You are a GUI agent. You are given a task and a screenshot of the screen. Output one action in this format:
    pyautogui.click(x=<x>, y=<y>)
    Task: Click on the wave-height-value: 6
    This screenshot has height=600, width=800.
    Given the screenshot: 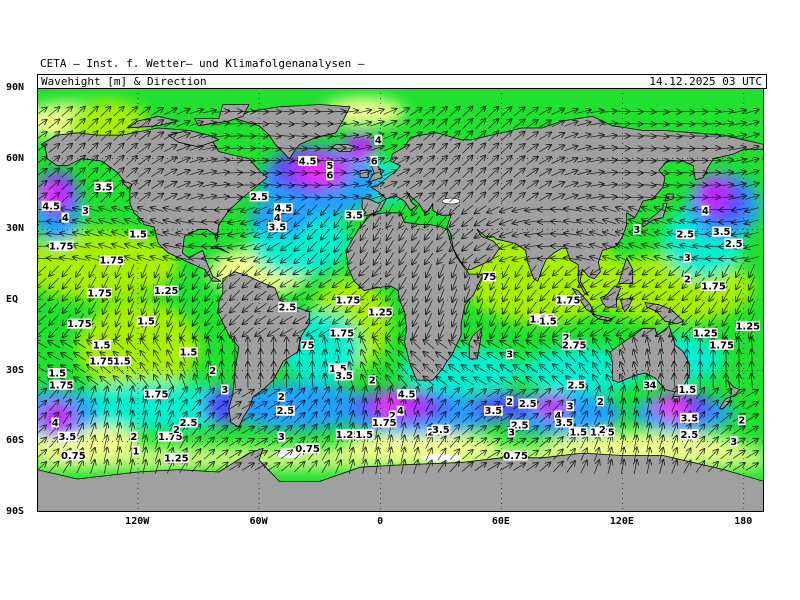 What is the action you would take?
    pyautogui.click(x=374, y=162)
    